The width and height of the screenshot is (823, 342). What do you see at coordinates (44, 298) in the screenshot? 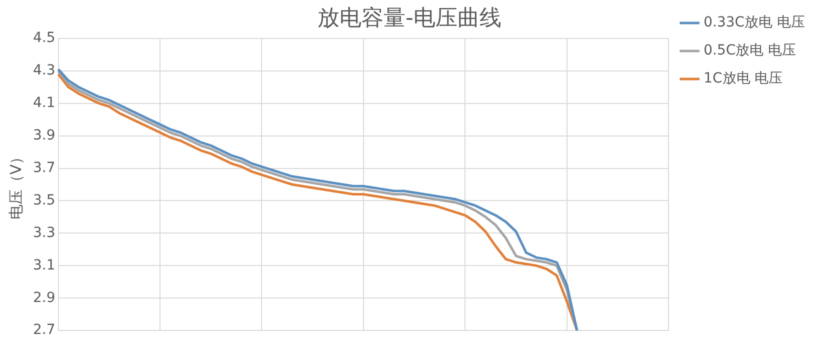
I see `y-tick-label: 2.9` at bounding box center [44, 298].